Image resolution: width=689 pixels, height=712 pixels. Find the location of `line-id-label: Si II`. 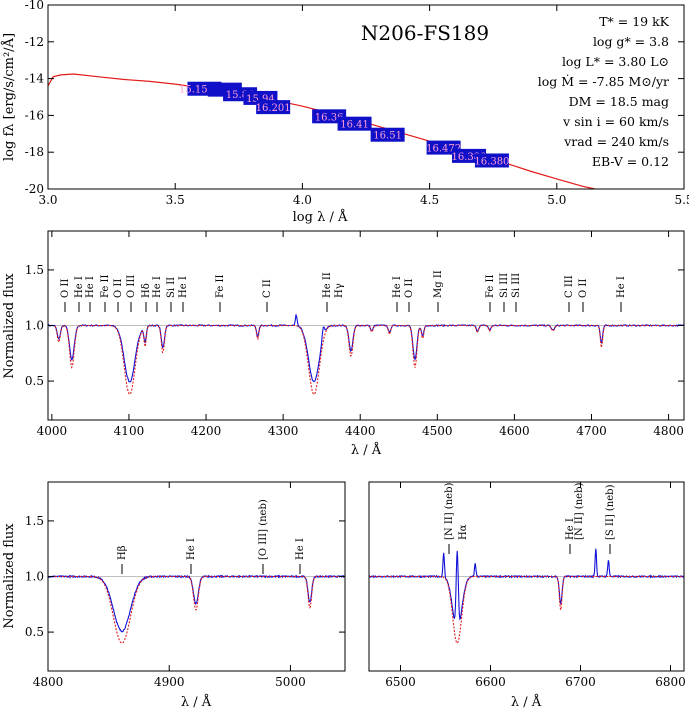

line-id-label: Si II is located at coordinates (171, 287).